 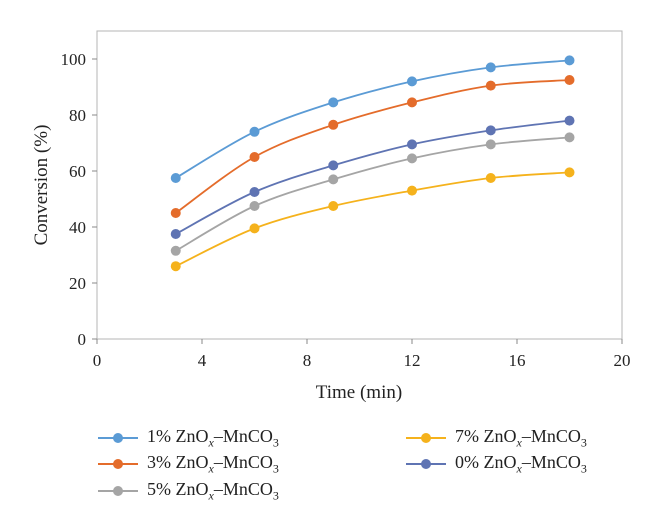 What do you see at coordinates (77, 171) in the screenshot?
I see `y-tick-label: 60` at bounding box center [77, 171].